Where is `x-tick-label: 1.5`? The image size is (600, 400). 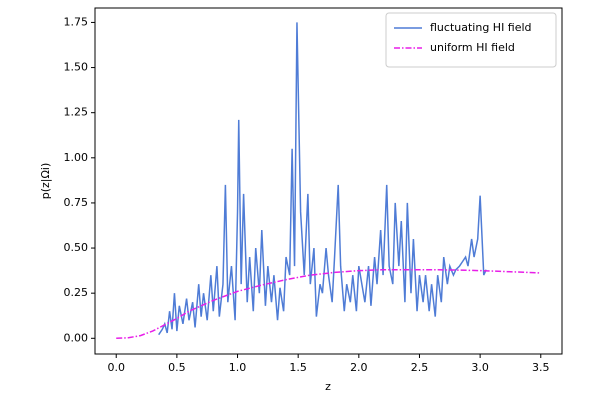
x-tick-label: 1.5 is located at coordinates (298, 367).